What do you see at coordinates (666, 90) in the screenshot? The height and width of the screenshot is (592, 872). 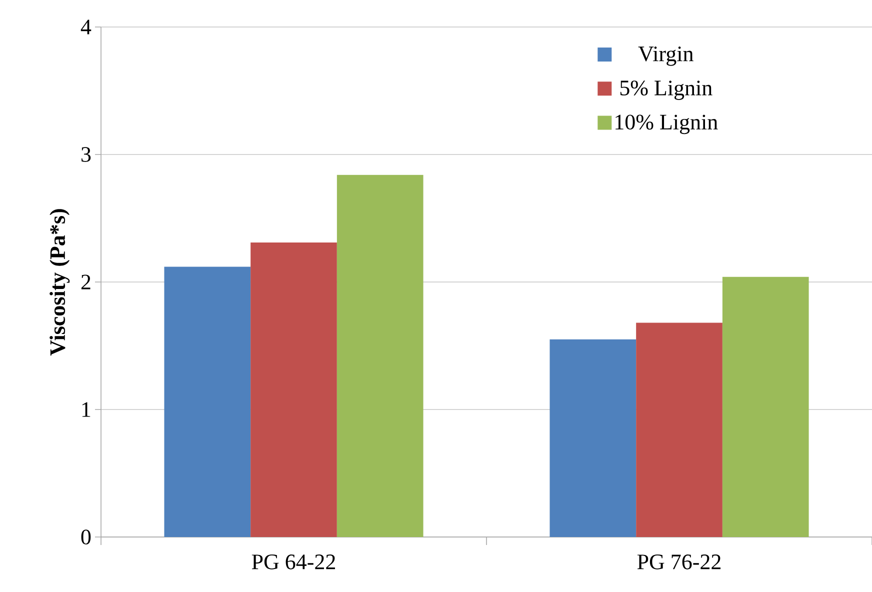 I see `legend-label: 5% Lignin` at bounding box center [666, 90].